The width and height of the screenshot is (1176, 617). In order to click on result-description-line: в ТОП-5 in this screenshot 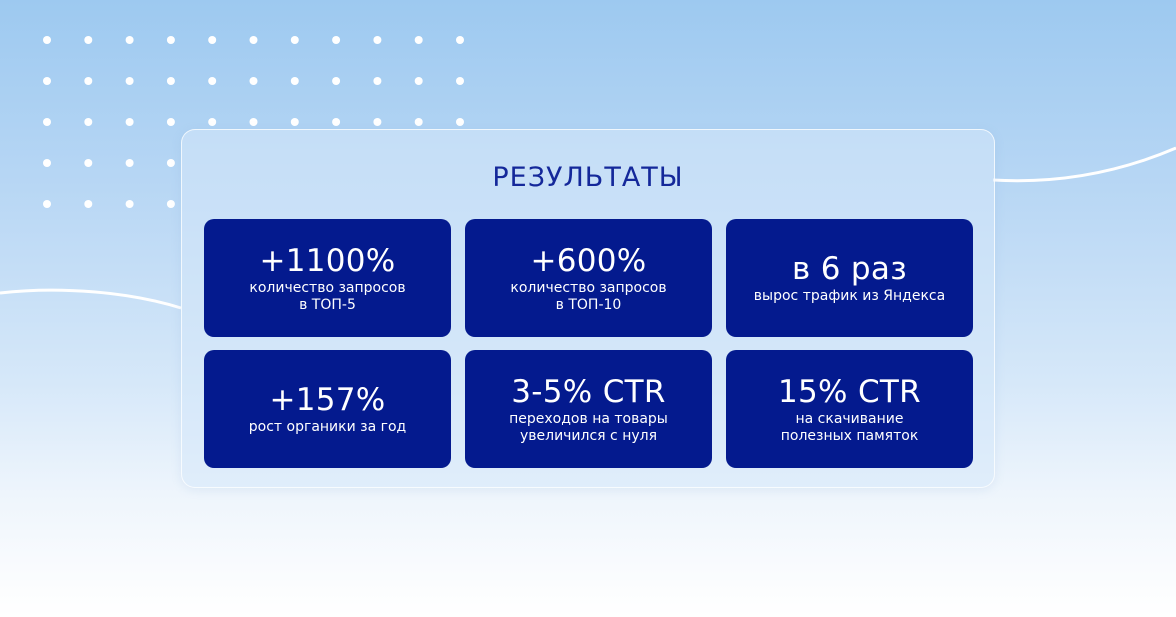, I will do `click(327, 304)`.